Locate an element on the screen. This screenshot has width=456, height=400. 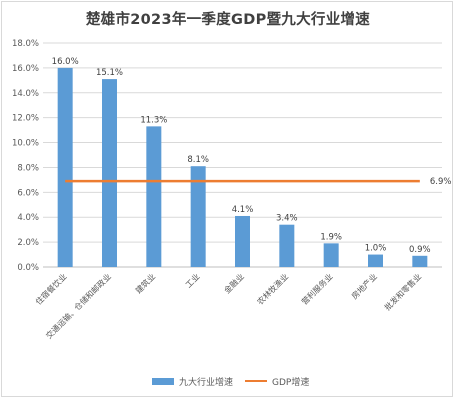
legend-swatch-line is located at coordinates (256, 381).